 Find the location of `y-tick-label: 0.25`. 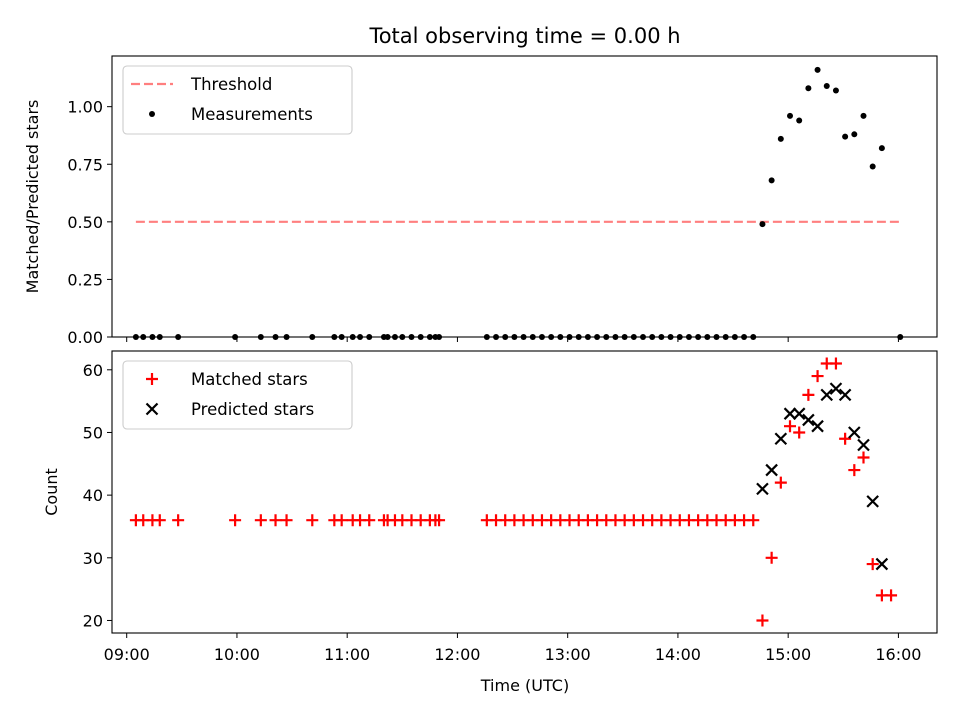

y-tick-label: 0.25 is located at coordinates (85, 279).